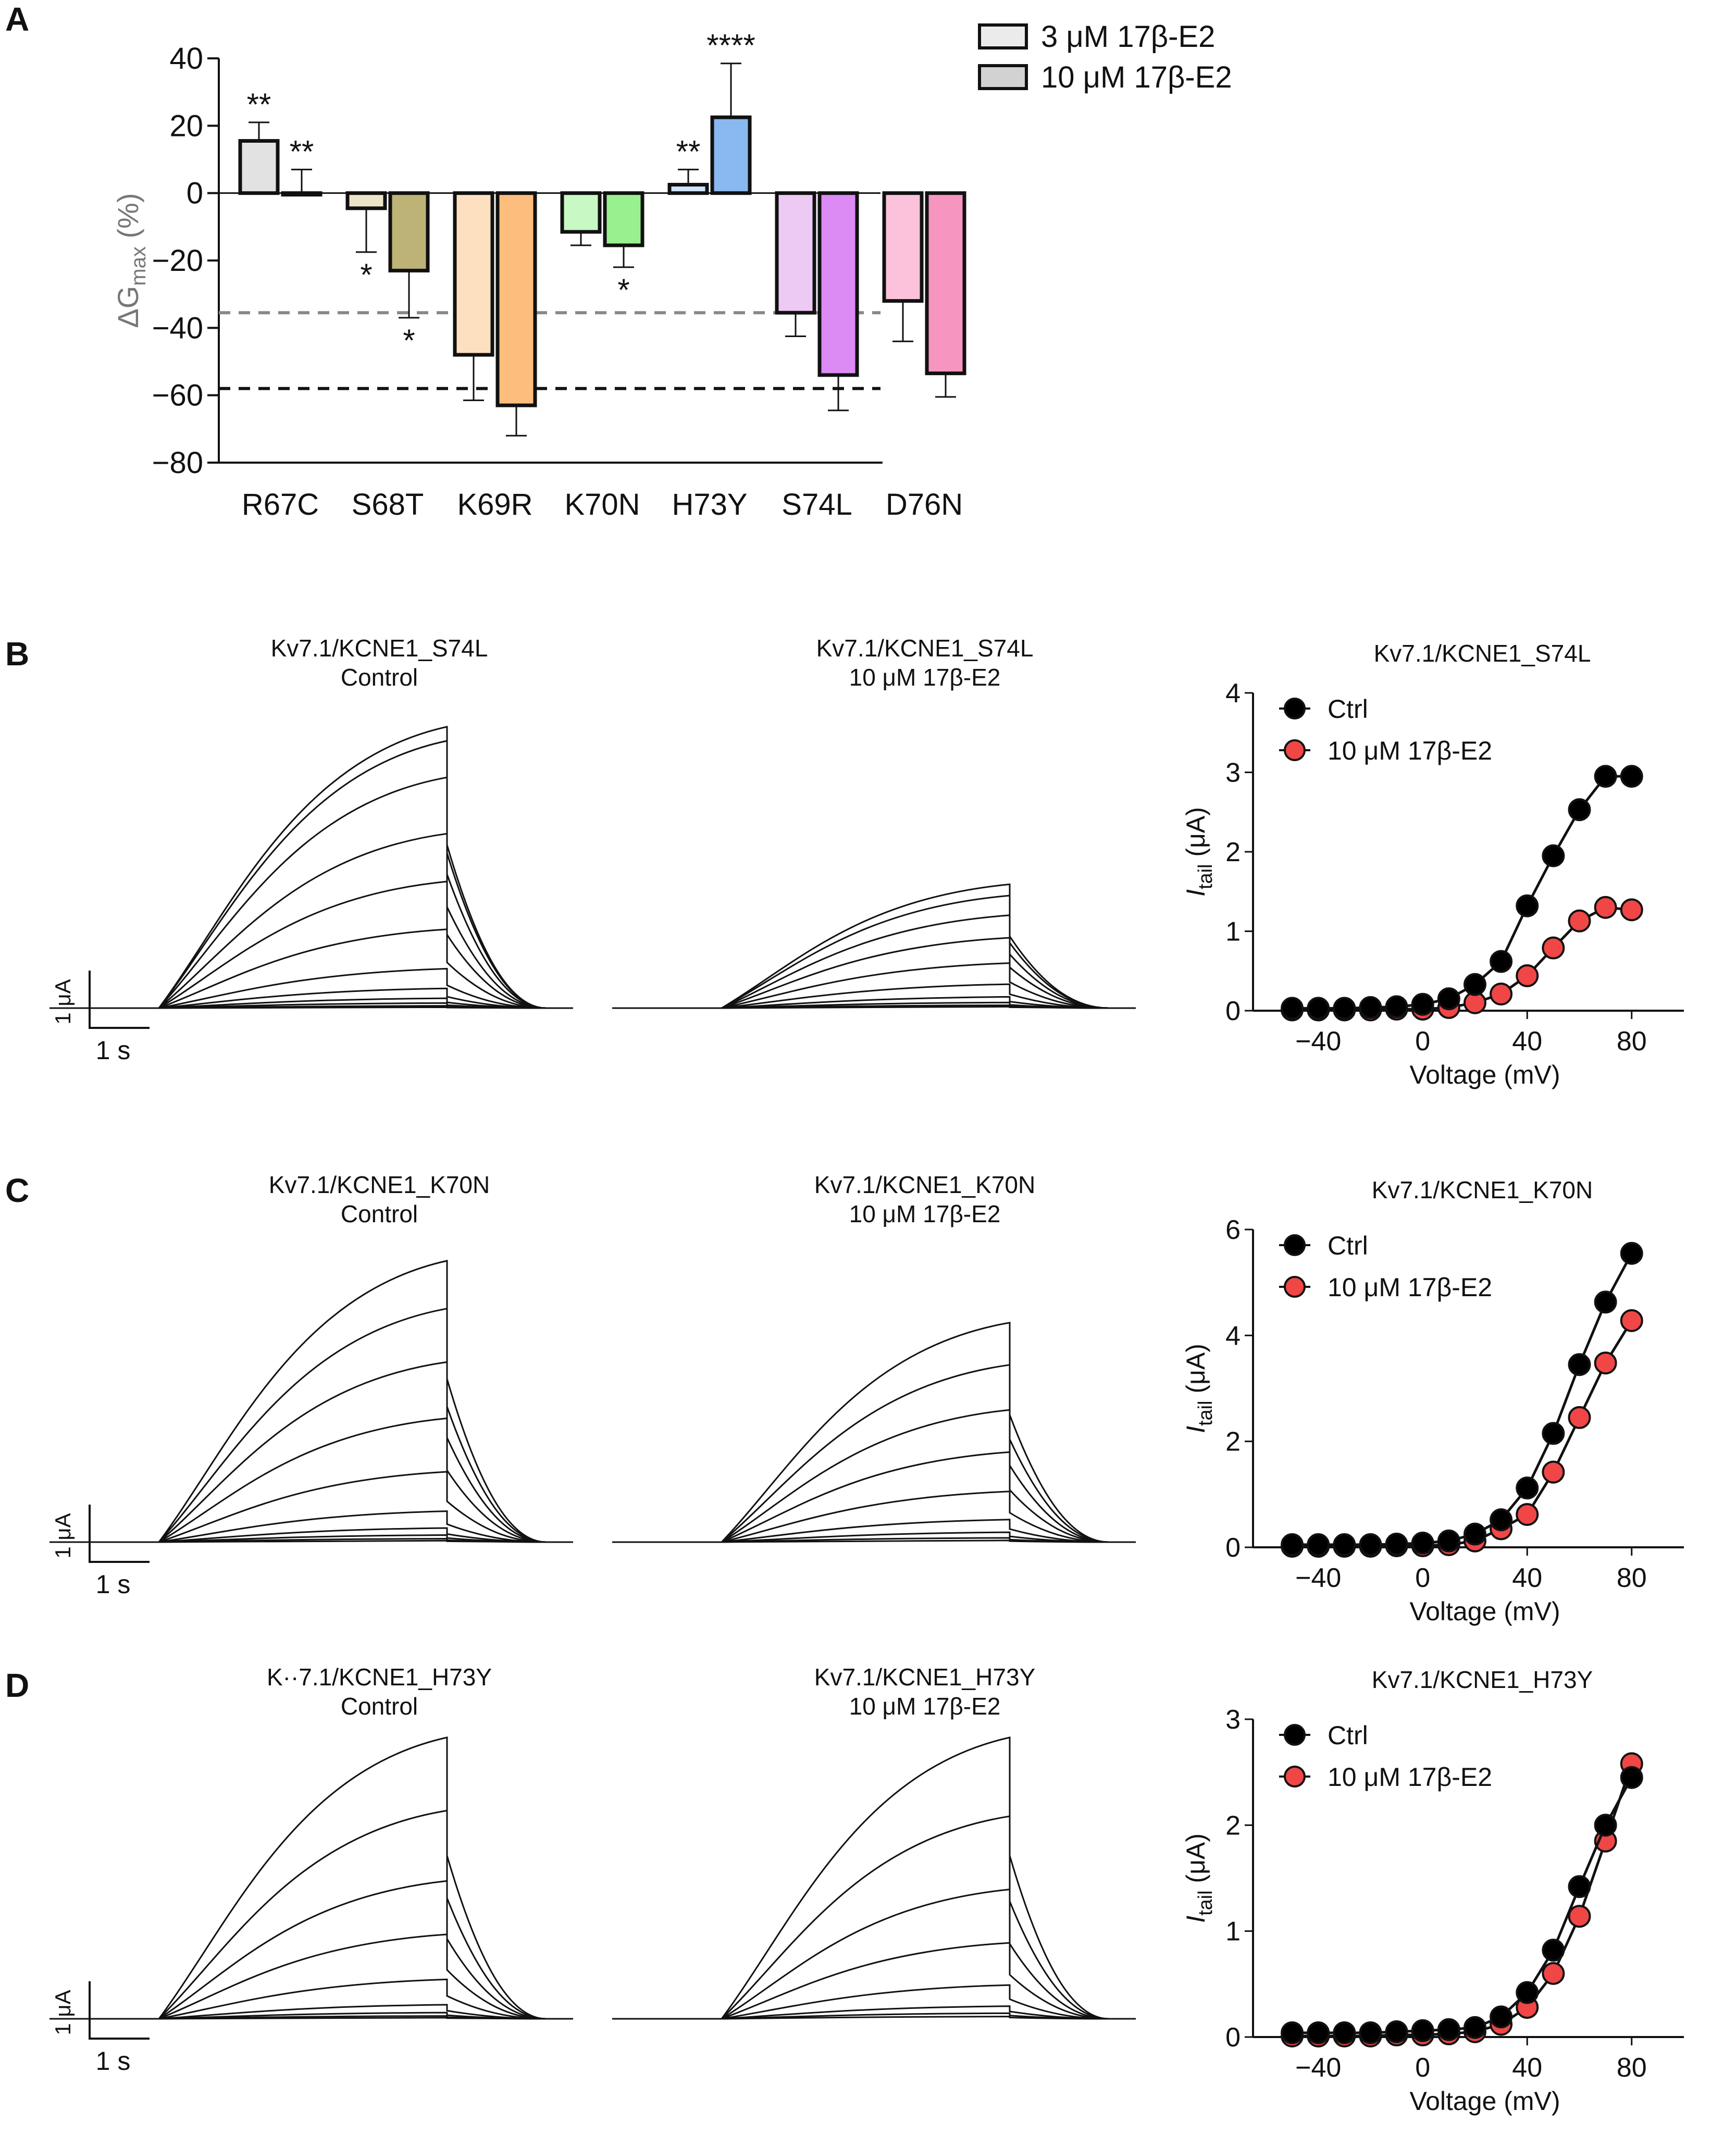 Image resolution: width=1736 pixels, height=2148 pixels. What do you see at coordinates (817, 505) in the screenshot?
I see `x-category-label: S74L` at bounding box center [817, 505].